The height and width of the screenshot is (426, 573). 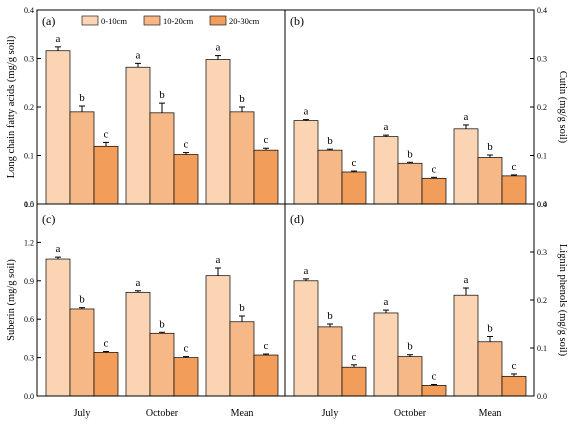 I want to click on bar-c-s1-c0, so click(x=82, y=352).